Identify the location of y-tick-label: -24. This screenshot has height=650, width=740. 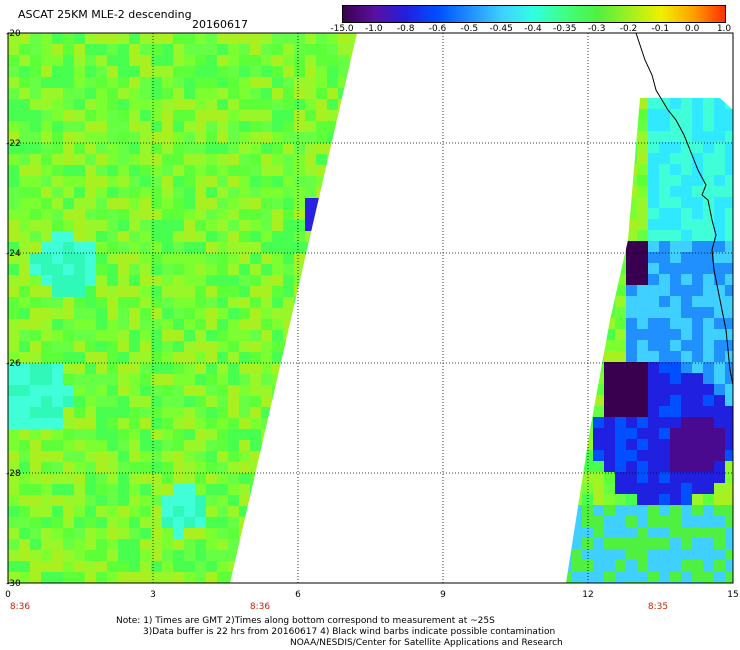
(13, 254).